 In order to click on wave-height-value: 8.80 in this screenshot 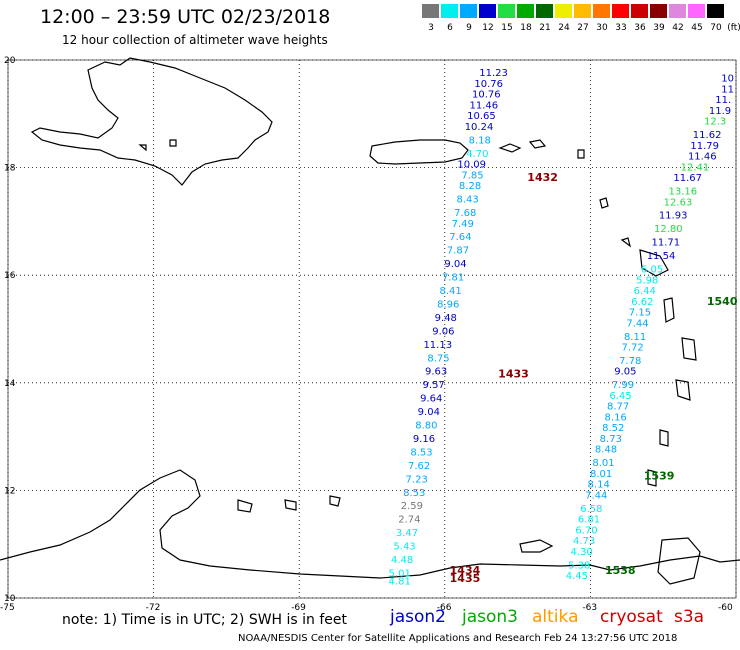, I will do `click(426, 426)`.